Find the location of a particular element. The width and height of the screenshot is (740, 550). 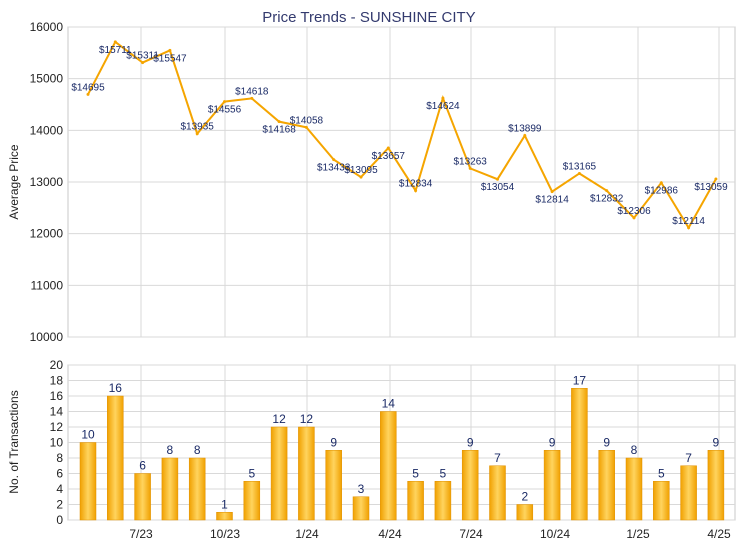

transactions-data-label: 2 is located at coordinates (524, 497).